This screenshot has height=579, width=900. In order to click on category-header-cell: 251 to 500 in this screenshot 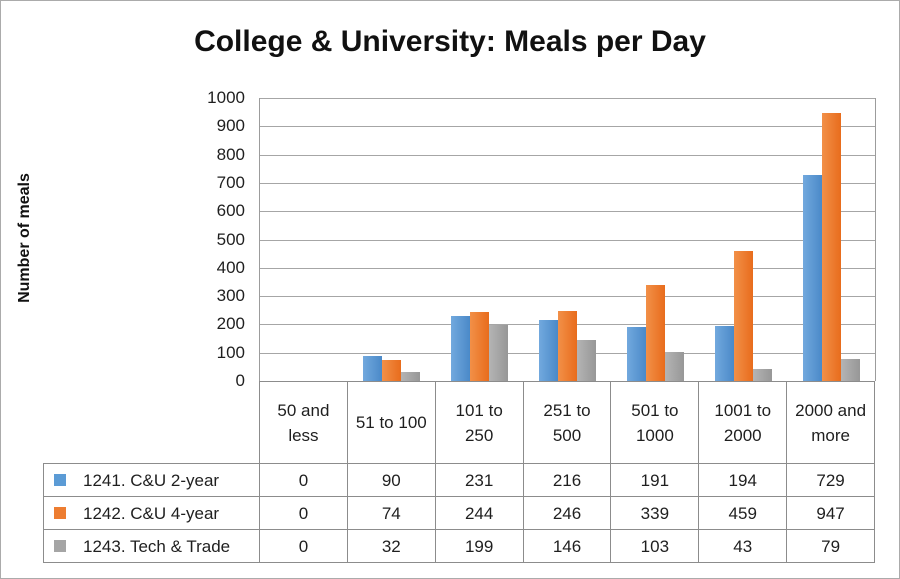, I will do `click(566, 422)`.